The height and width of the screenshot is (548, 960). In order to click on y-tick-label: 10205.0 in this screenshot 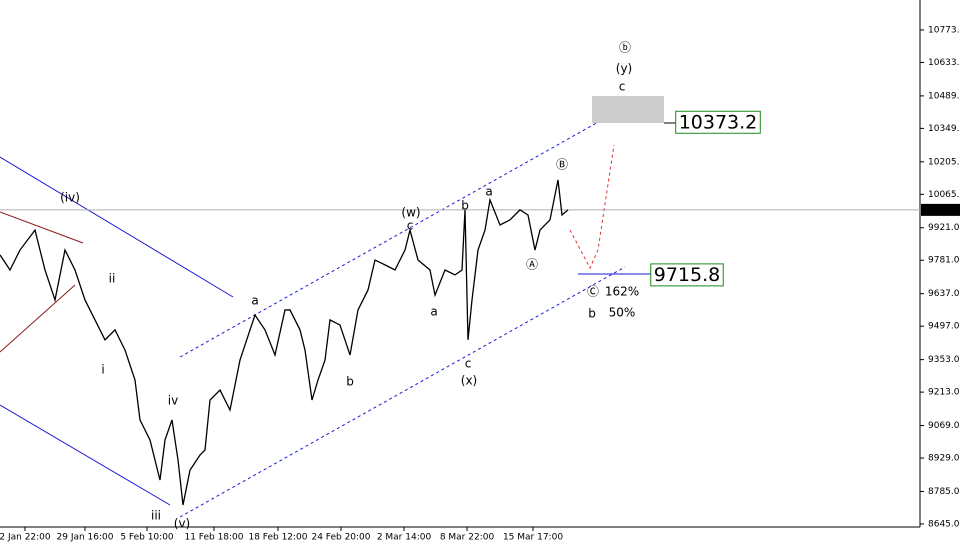, I will do `click(944, 162)`.